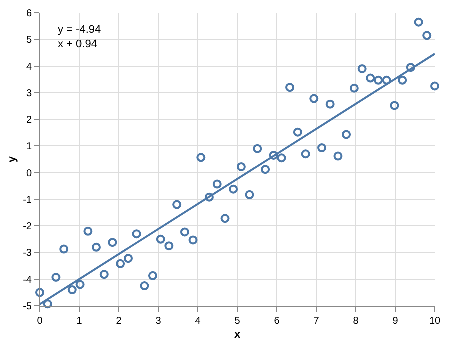  What do you see at coordinates (12, 159) in the screenshot?
I see `y-axis-title: y` at bounding box center [12, 159].